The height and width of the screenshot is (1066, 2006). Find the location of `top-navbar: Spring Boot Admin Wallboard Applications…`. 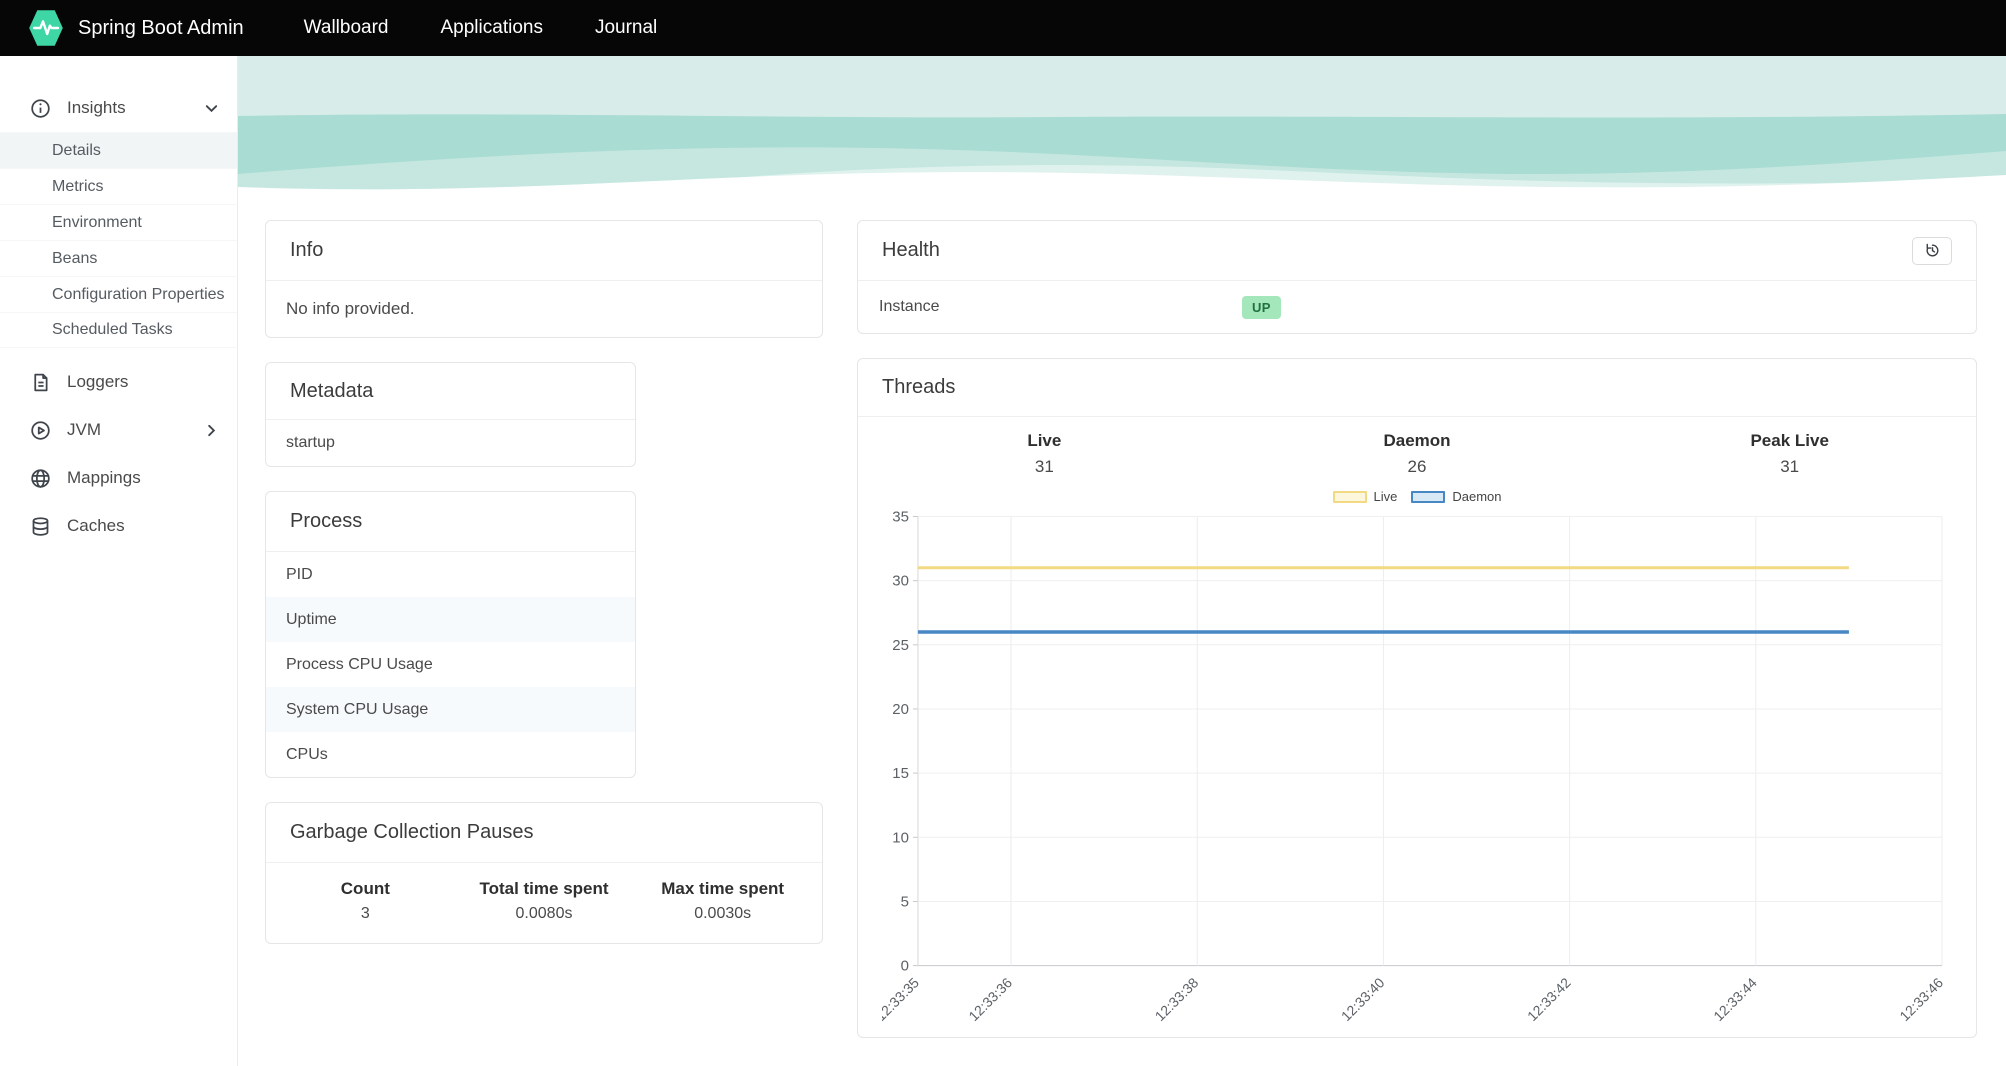

top-navbar: Spring Boot Admin Wallboard Applications… is located at coordinates (1003, 28).